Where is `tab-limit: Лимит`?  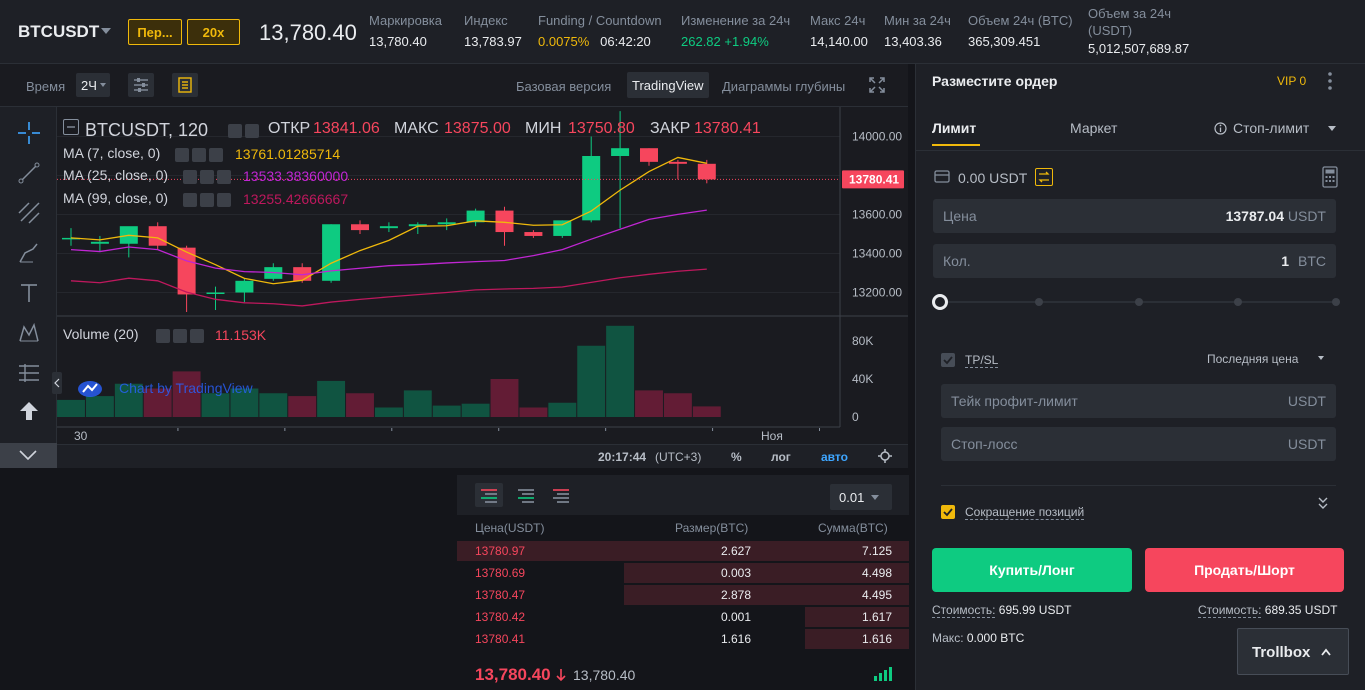 tab-limit: Лимит is located at coordinates (954, 128).